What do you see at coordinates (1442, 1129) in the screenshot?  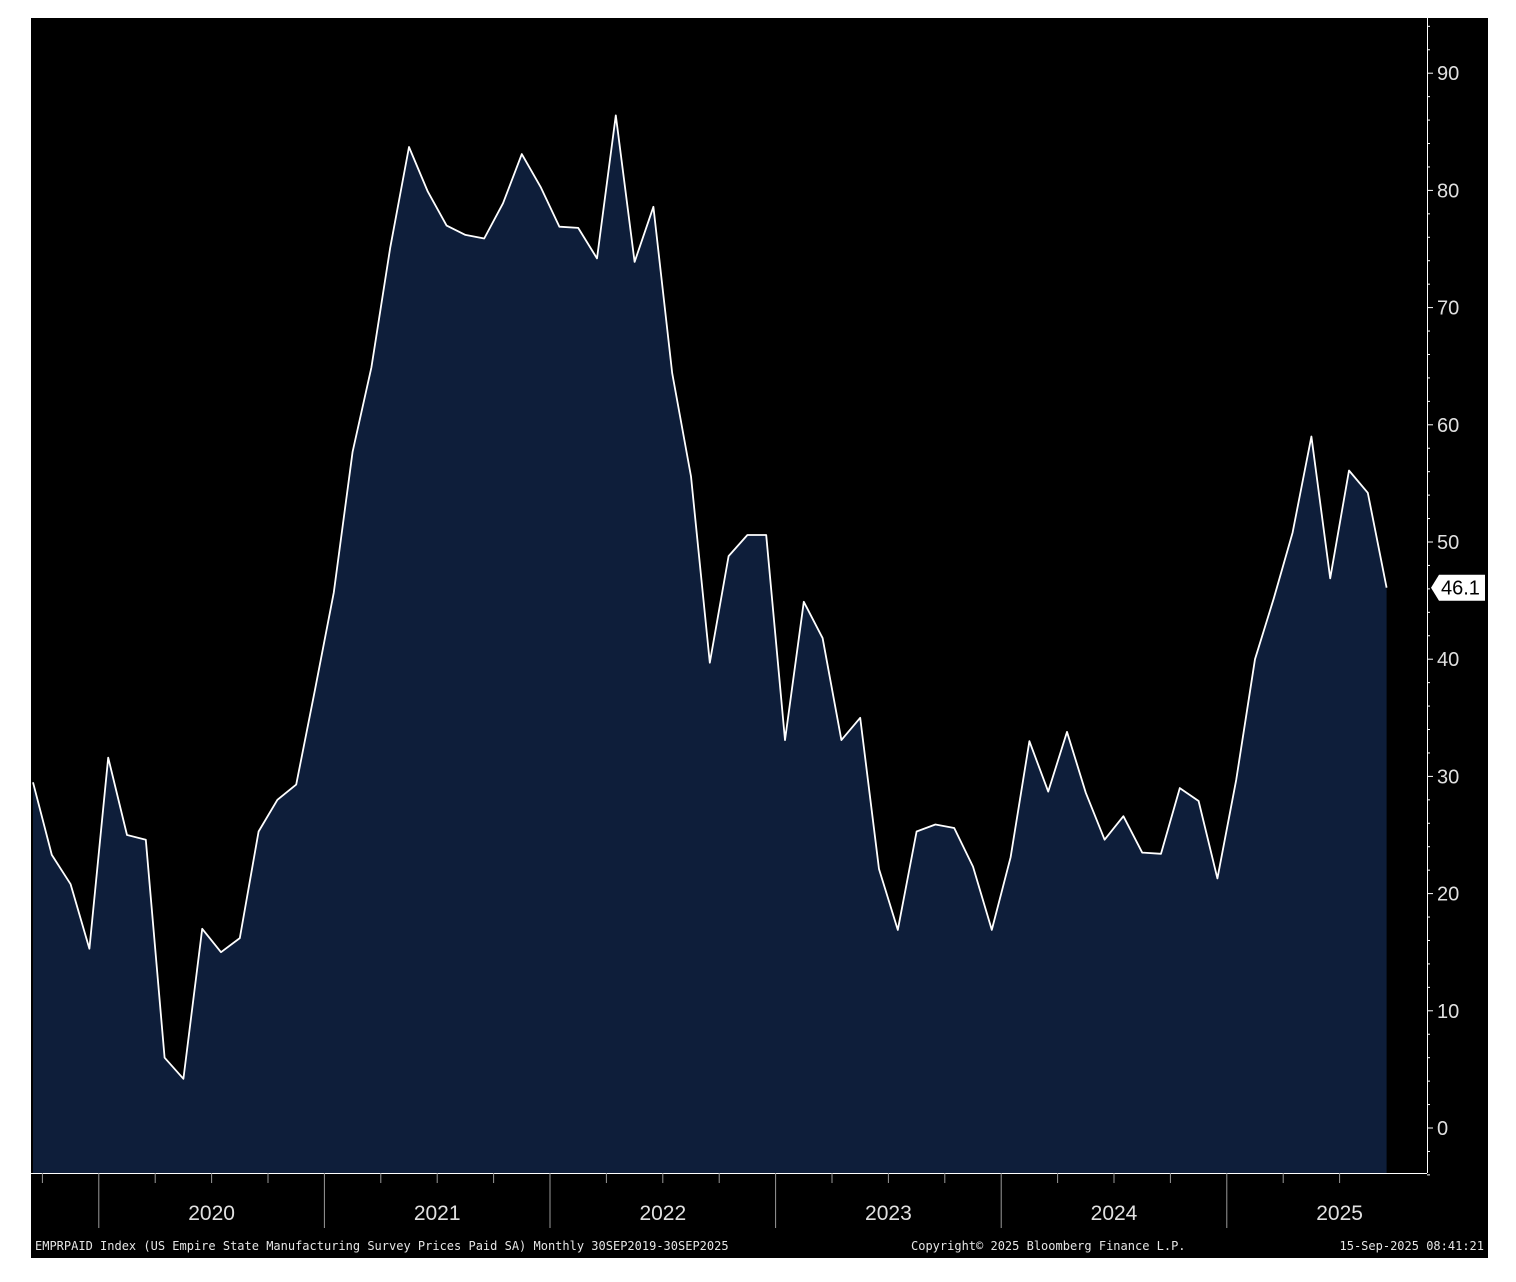 I see `y-tick-label: 0` at bounding box center [1442, 1129].